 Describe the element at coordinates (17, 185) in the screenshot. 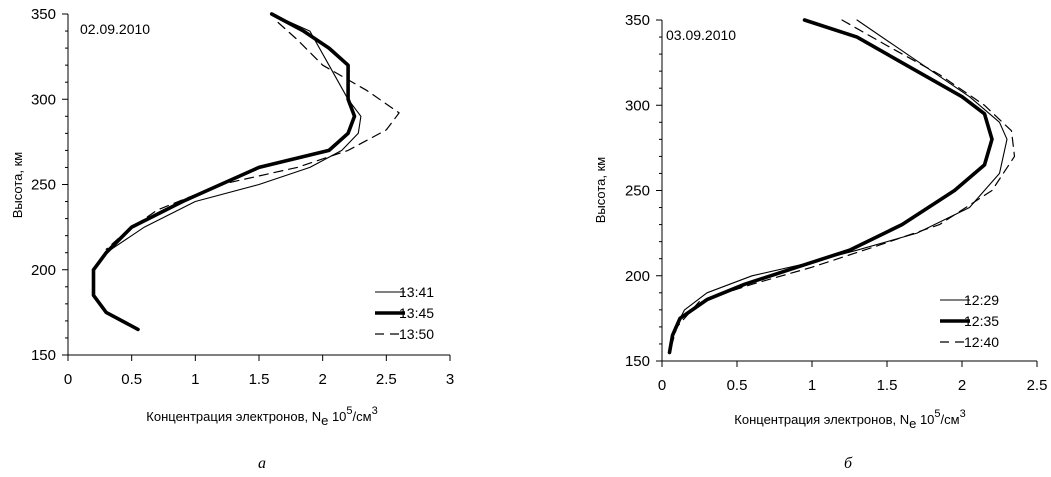

I see `ylabel-left: Высота, км` at that location.